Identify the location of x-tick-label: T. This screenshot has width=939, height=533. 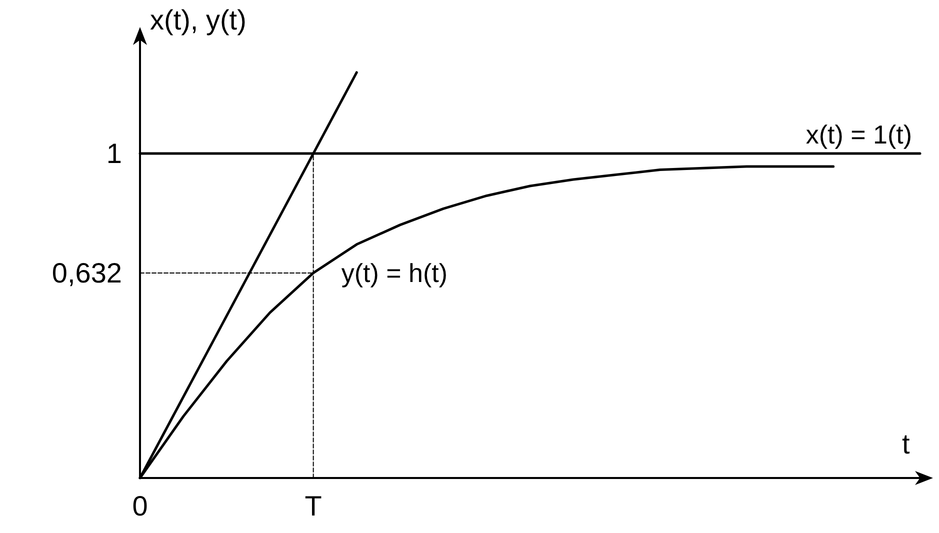
(313, 506).